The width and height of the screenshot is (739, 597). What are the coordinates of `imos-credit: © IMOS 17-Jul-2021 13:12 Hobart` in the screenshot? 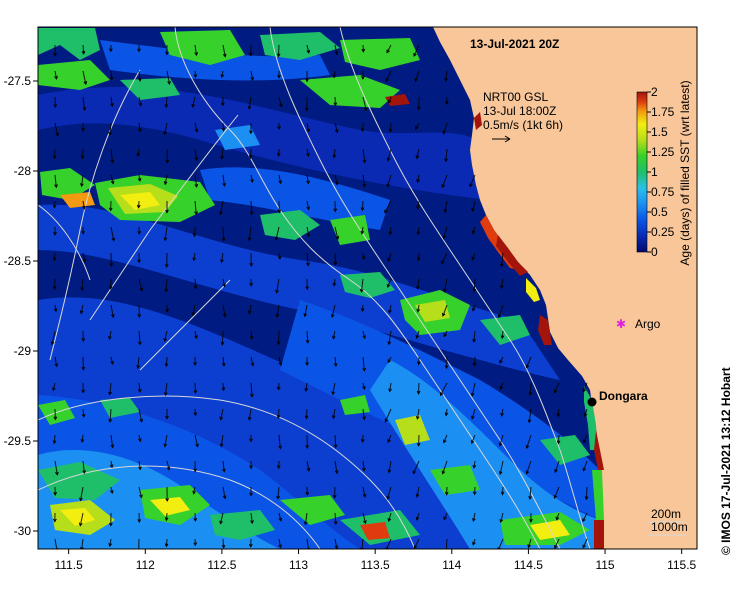 It's located at (726, 461).